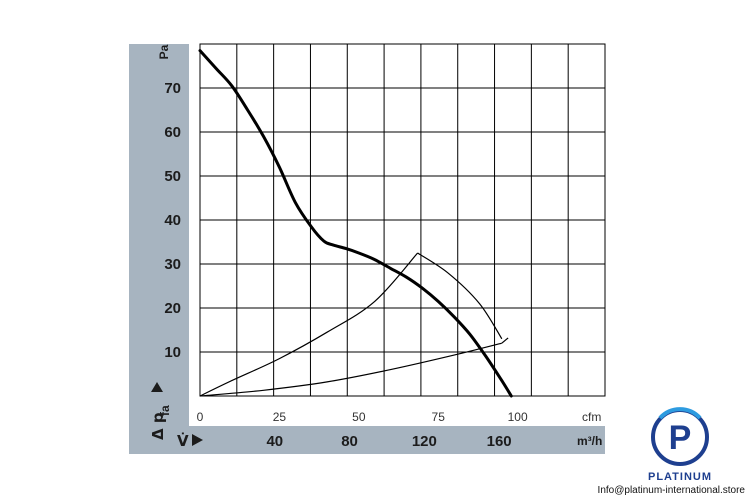 Image resolution: width=750 pixels, height=500 pixels. I want to click on logo-accent-icon, so click(680, 413).